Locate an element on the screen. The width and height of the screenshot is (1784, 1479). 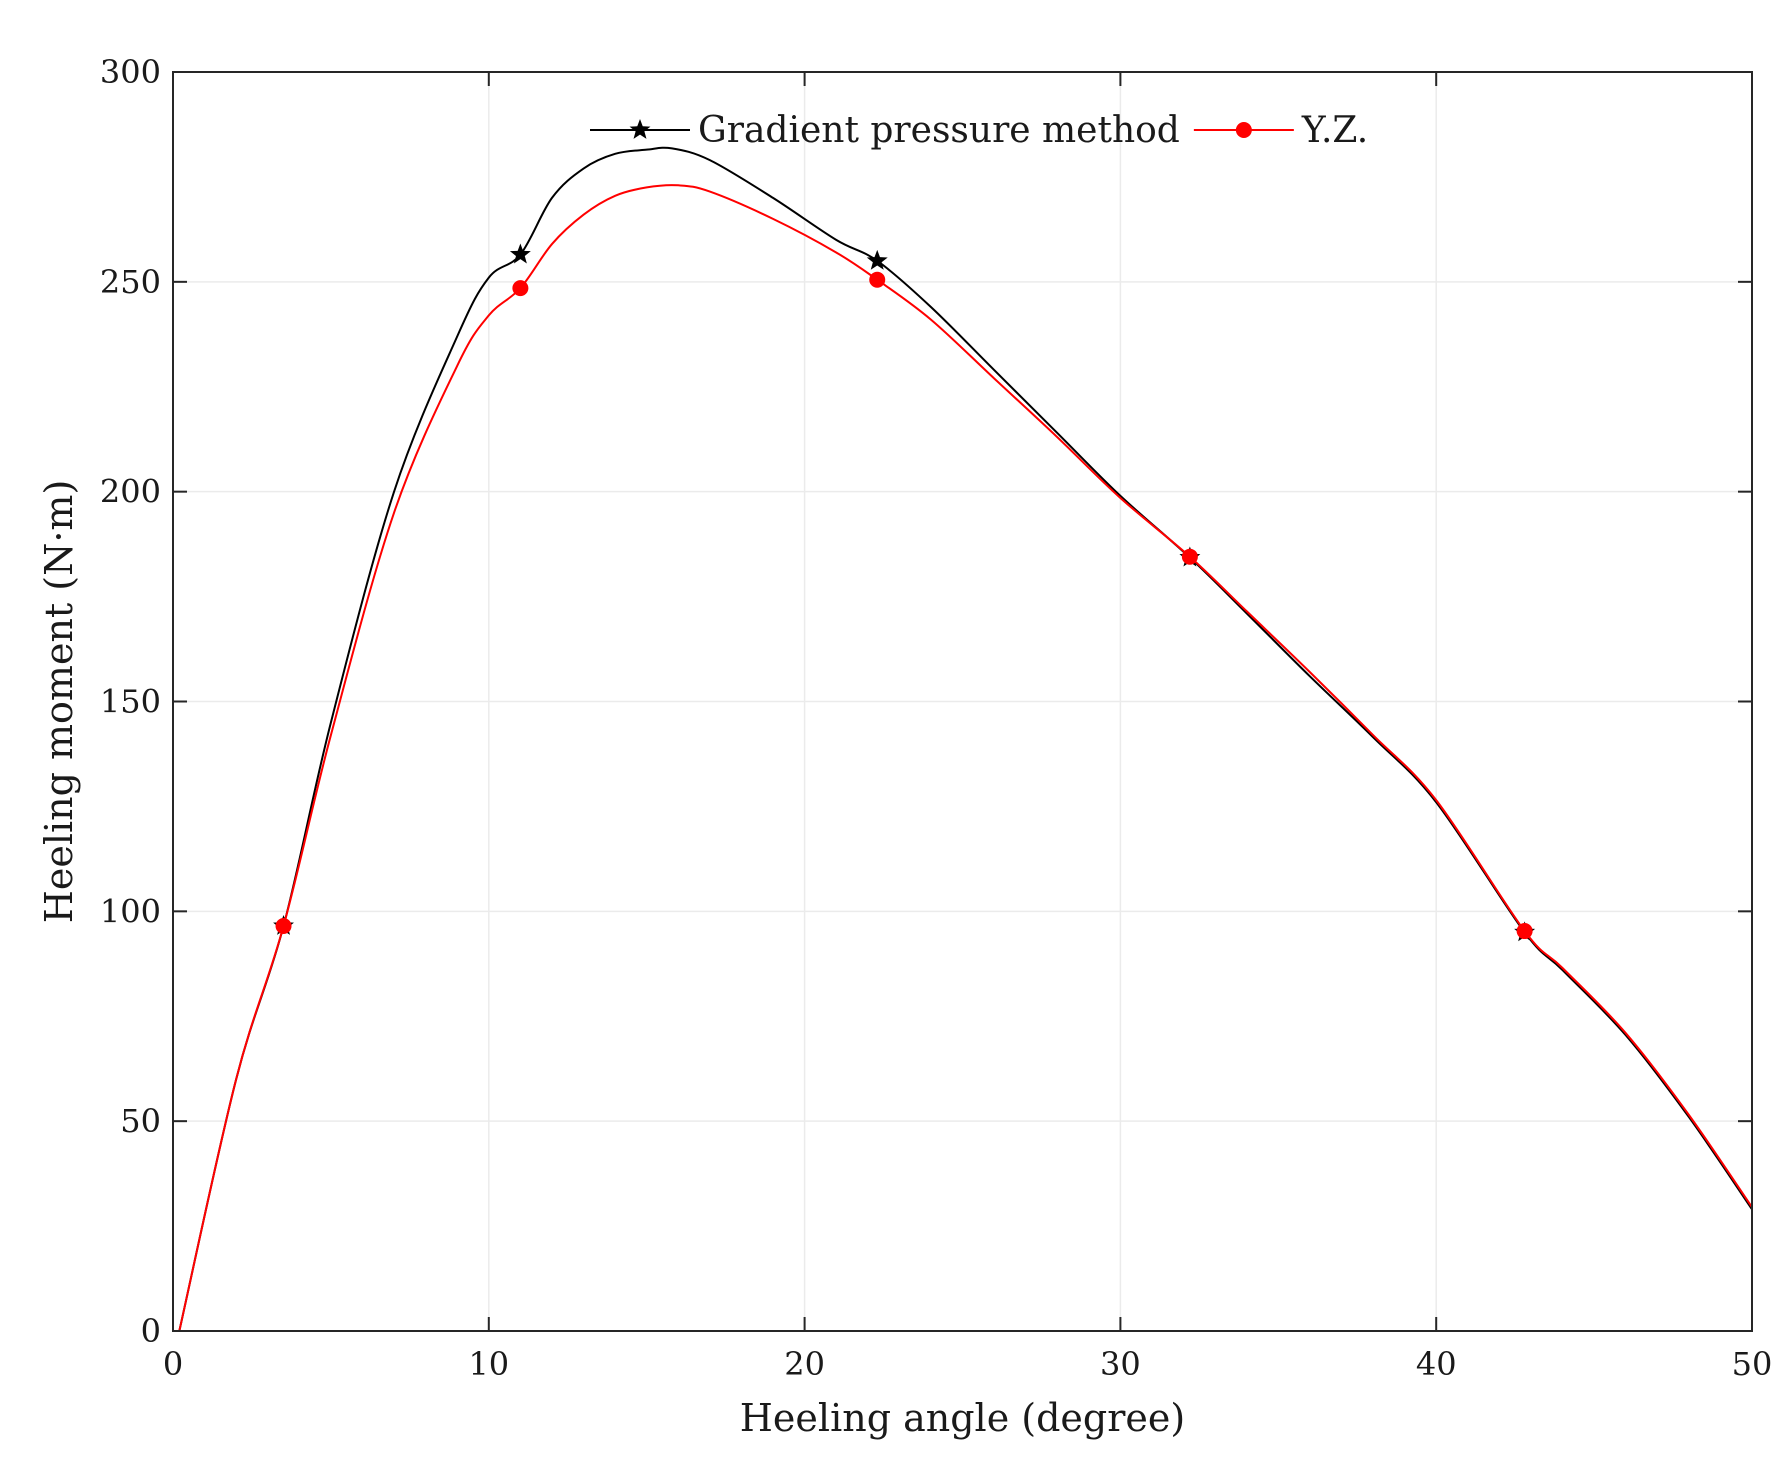
x-axis-label: Heeling angle (degree) is located at coordinates (962, 1418).